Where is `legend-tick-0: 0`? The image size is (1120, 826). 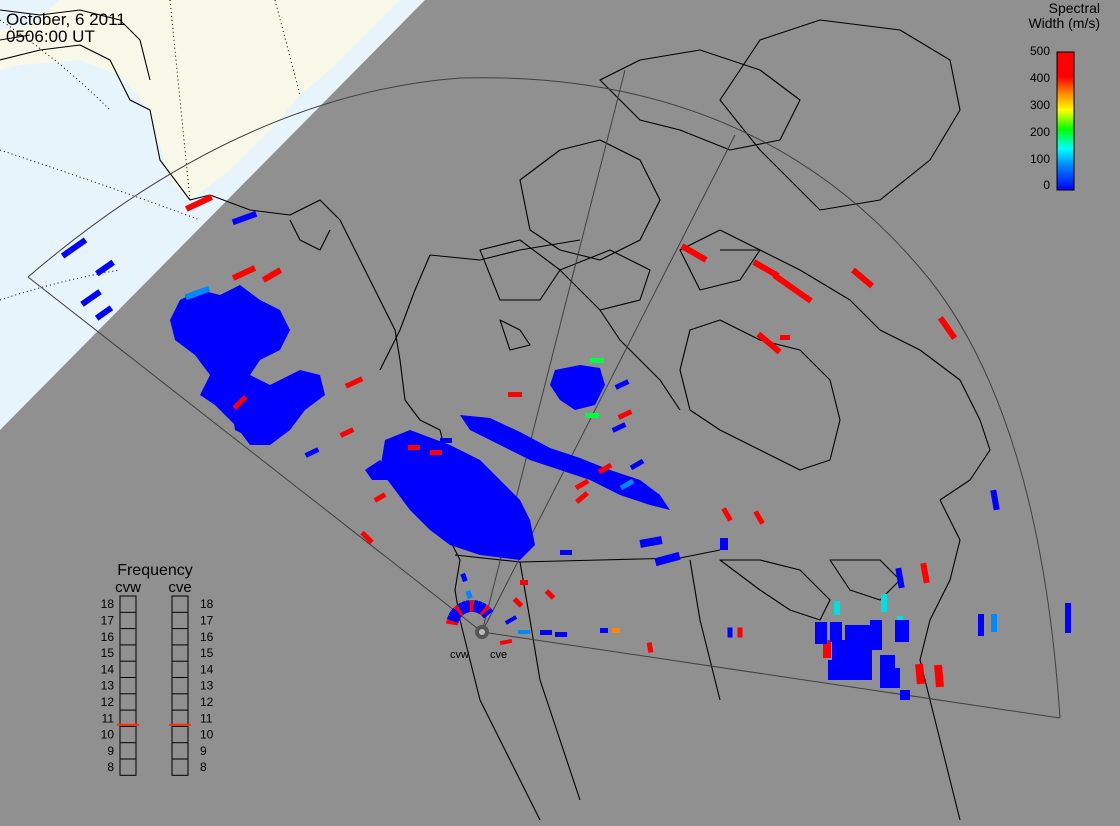 legend-tick-0: 0 is located at coordinates (1046, 185).